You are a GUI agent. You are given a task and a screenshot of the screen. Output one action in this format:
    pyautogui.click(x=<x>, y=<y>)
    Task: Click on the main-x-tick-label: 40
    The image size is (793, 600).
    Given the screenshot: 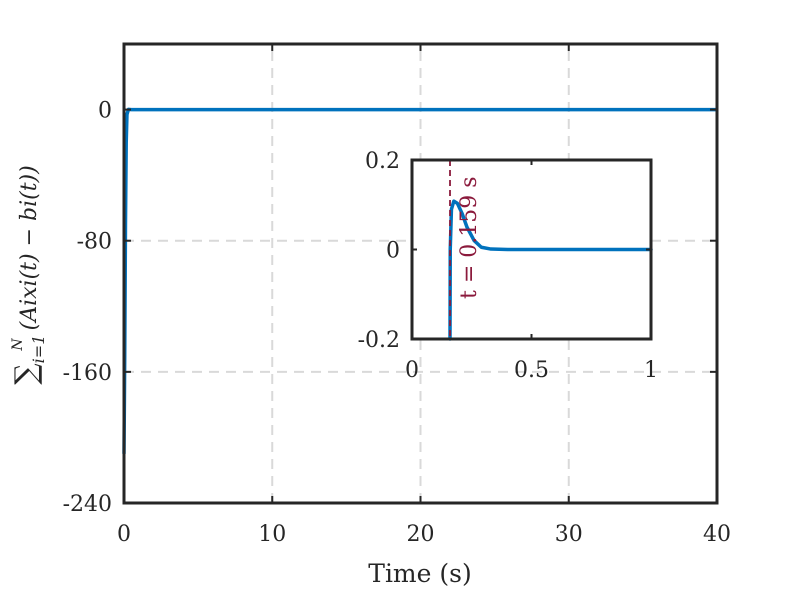 What is the action you would take?
    pyautogui.click(x=717, y=534)
    